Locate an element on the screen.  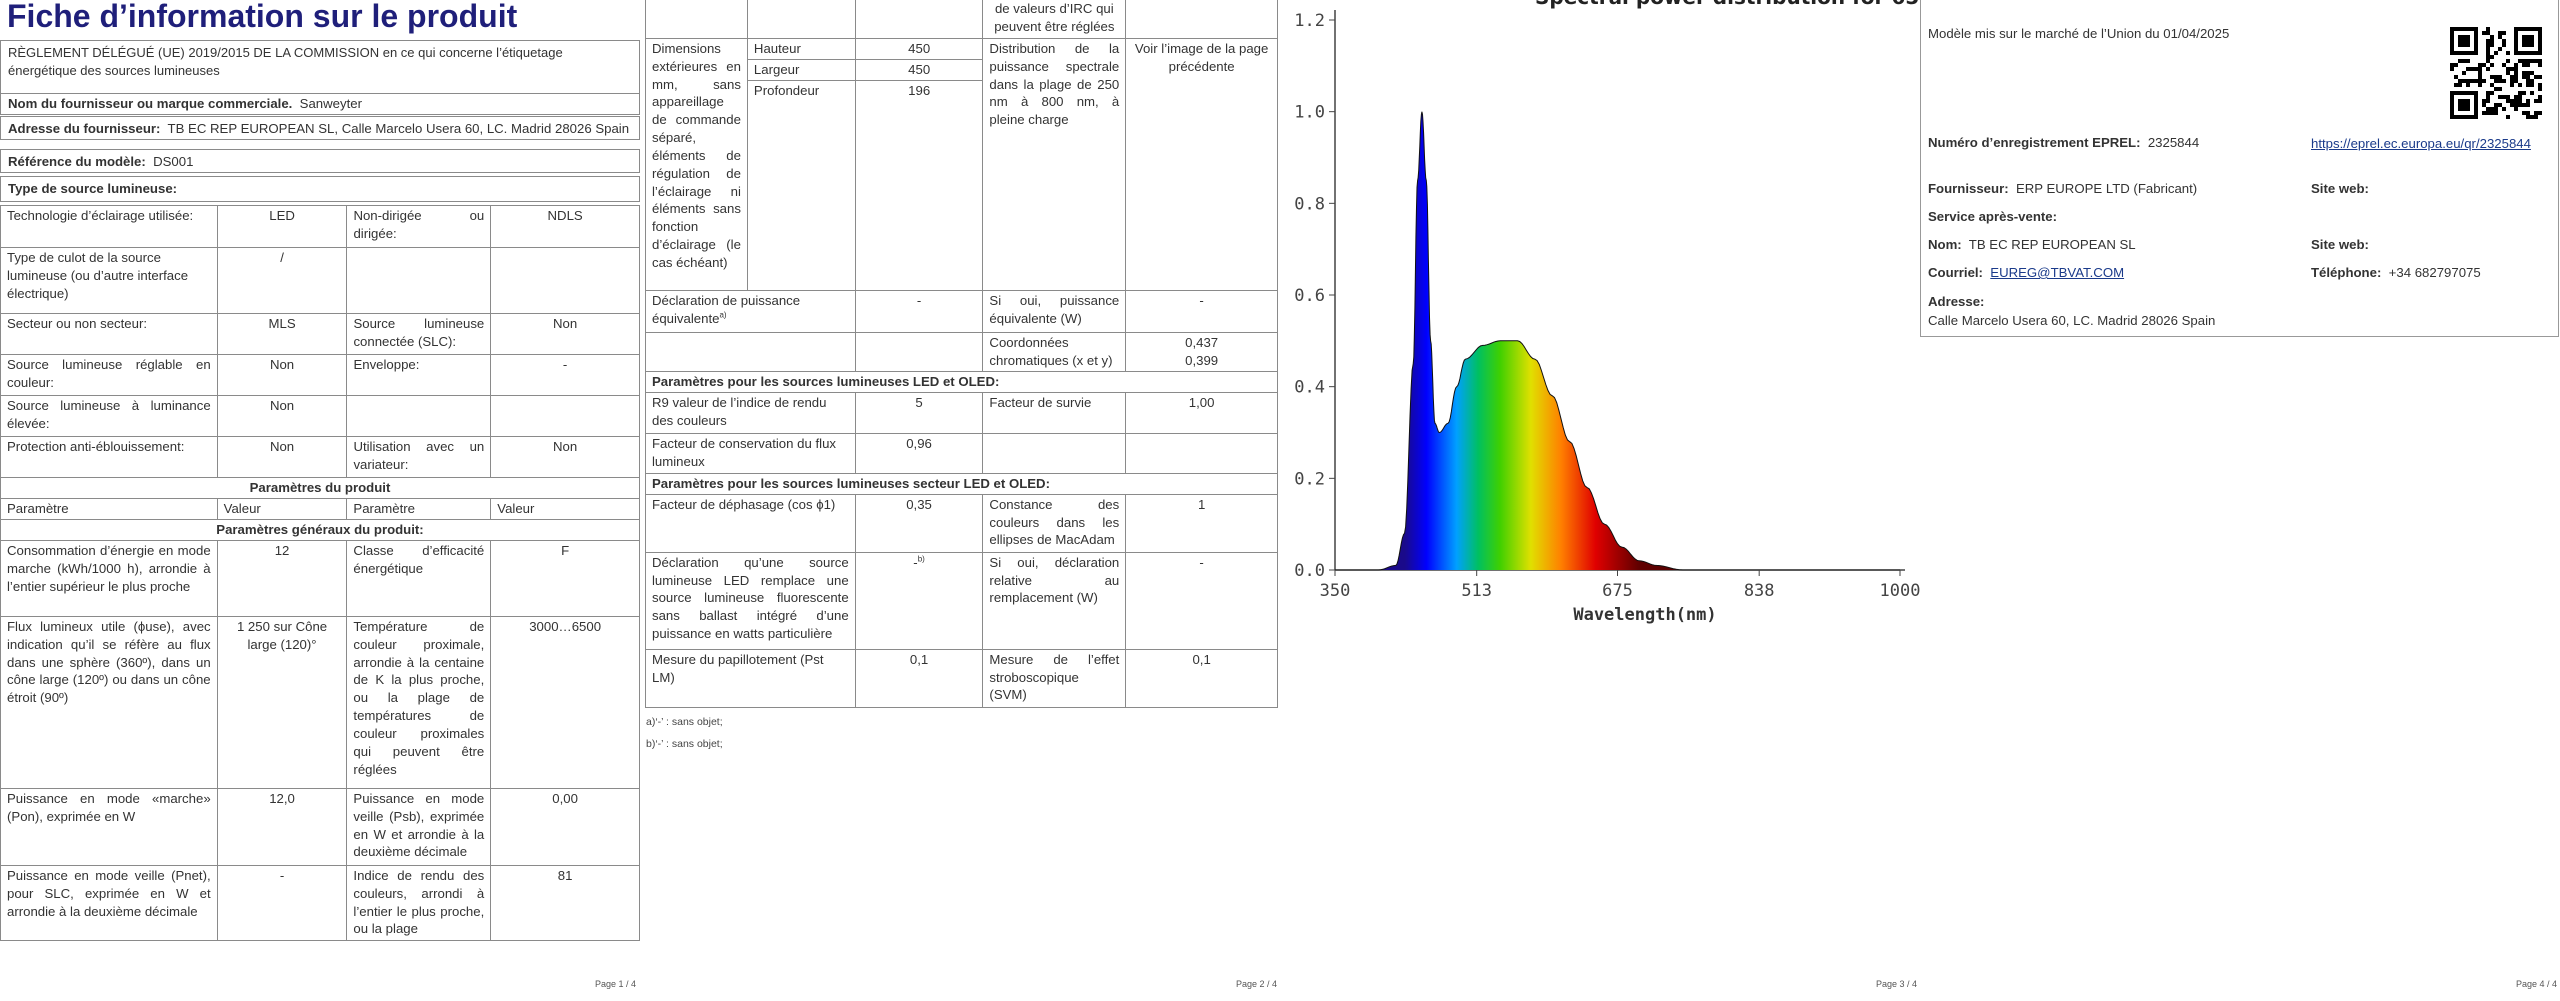
param-label: Technologie d’éclairage utilisée: is located at coordinates (109, 226).